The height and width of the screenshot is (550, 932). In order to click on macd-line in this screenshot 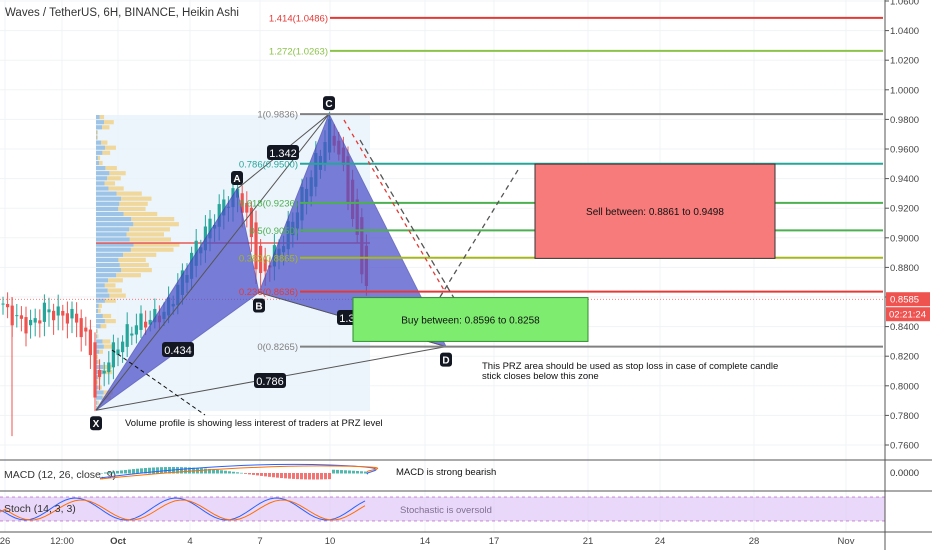, I will do `click(238, 471)`.